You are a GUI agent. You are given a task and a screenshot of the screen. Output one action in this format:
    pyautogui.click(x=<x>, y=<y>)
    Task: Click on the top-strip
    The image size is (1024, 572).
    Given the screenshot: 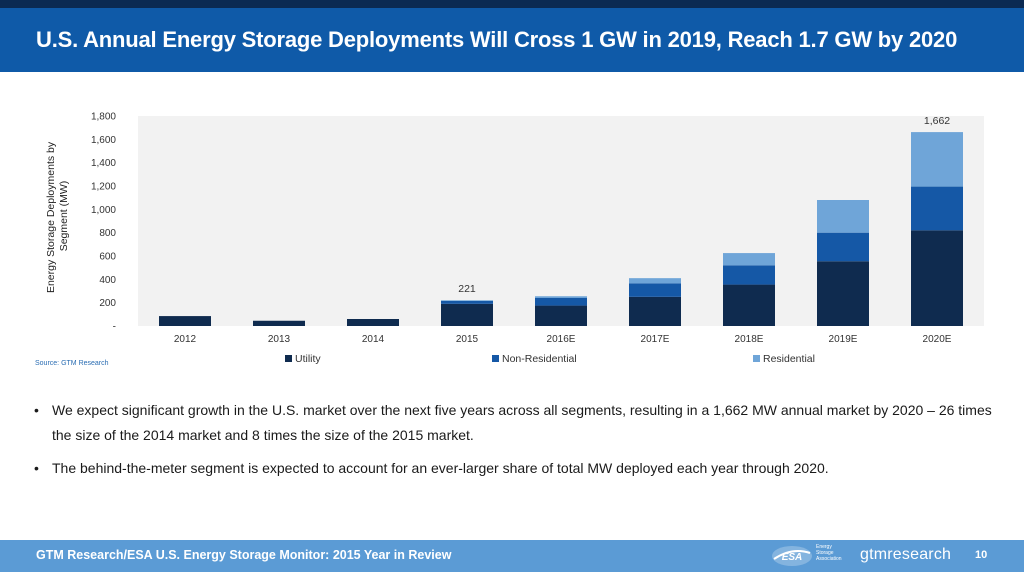 What is the action you would take?
    pyautogui.click(x=512, y=4)
    